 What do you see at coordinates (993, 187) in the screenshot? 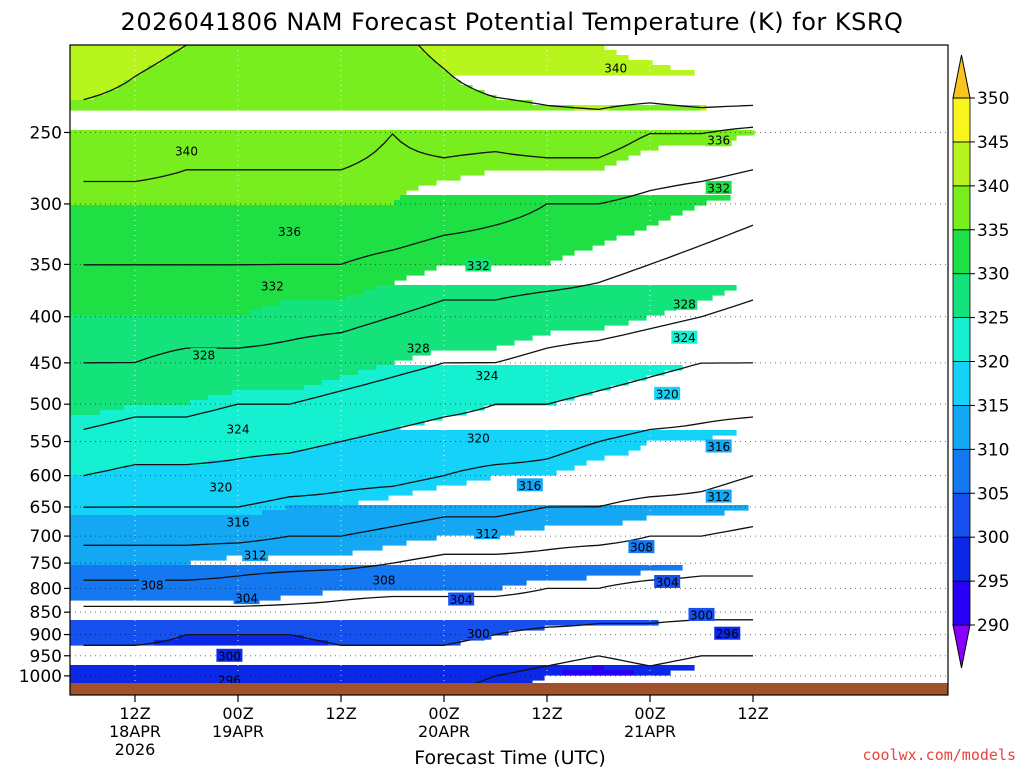
I see `colorbar-label: 340` at bounding box center [993, 187].